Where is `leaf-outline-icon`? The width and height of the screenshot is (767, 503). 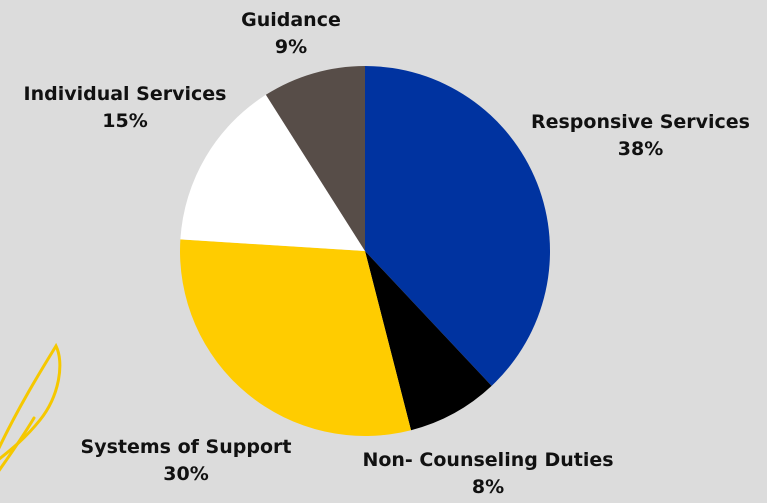 leaf-outline-icon is located at coordinates (31, 407).